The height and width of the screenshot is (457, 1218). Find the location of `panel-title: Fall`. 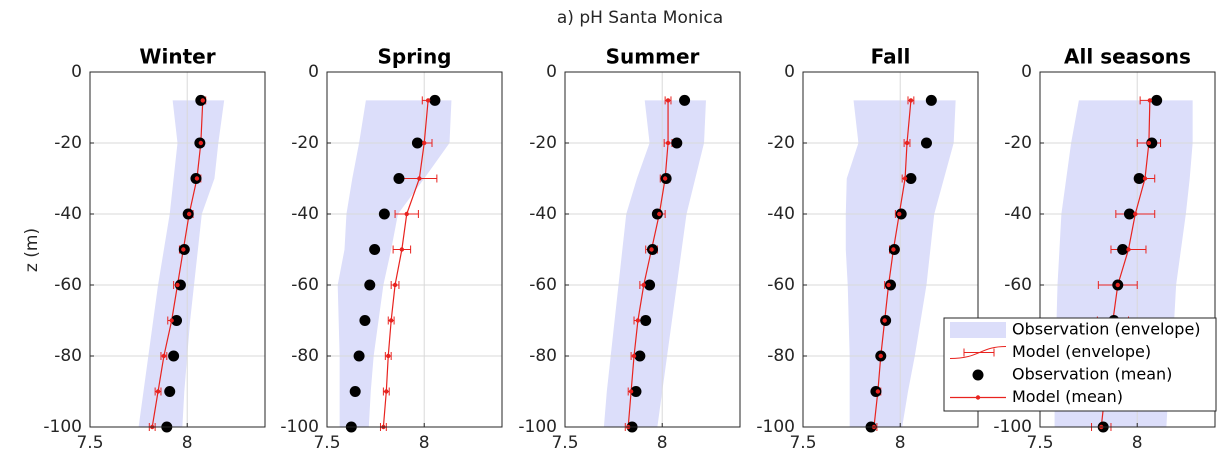

panel-title: Fall is located at coordinates (891, 57).